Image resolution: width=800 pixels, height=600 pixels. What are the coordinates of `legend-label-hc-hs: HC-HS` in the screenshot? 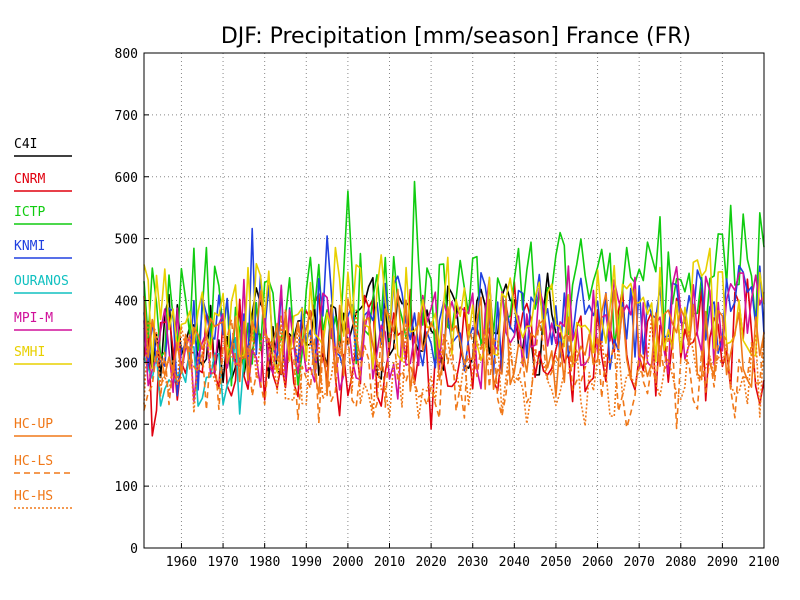 It's located at (33, 496).